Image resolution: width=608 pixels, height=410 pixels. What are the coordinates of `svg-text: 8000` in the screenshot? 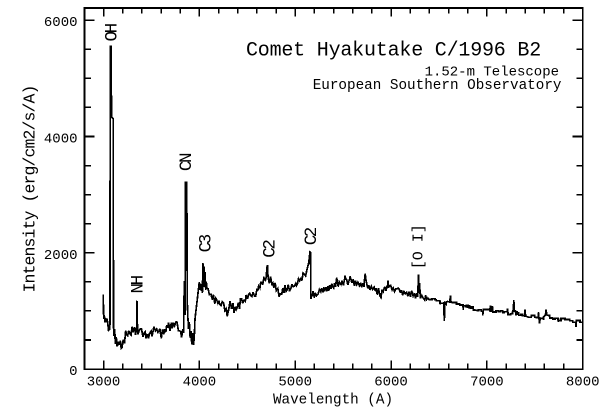 It's located at (583, 383).